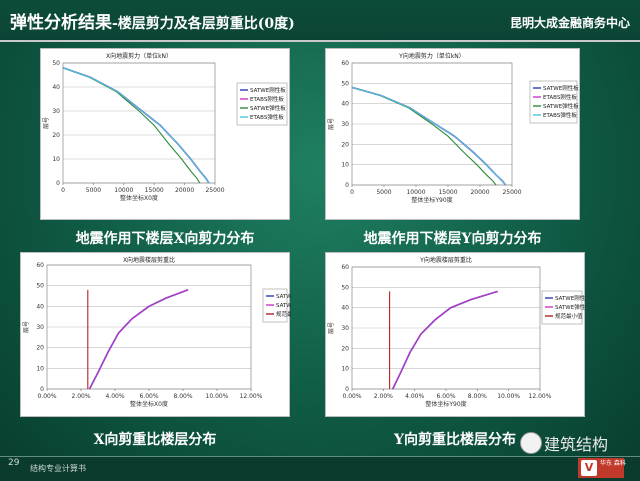  What do you see at coordinates (61, 23) in the screenshot?
I see `title-main: 弹性分析结果` at bounding box center [61, 23].